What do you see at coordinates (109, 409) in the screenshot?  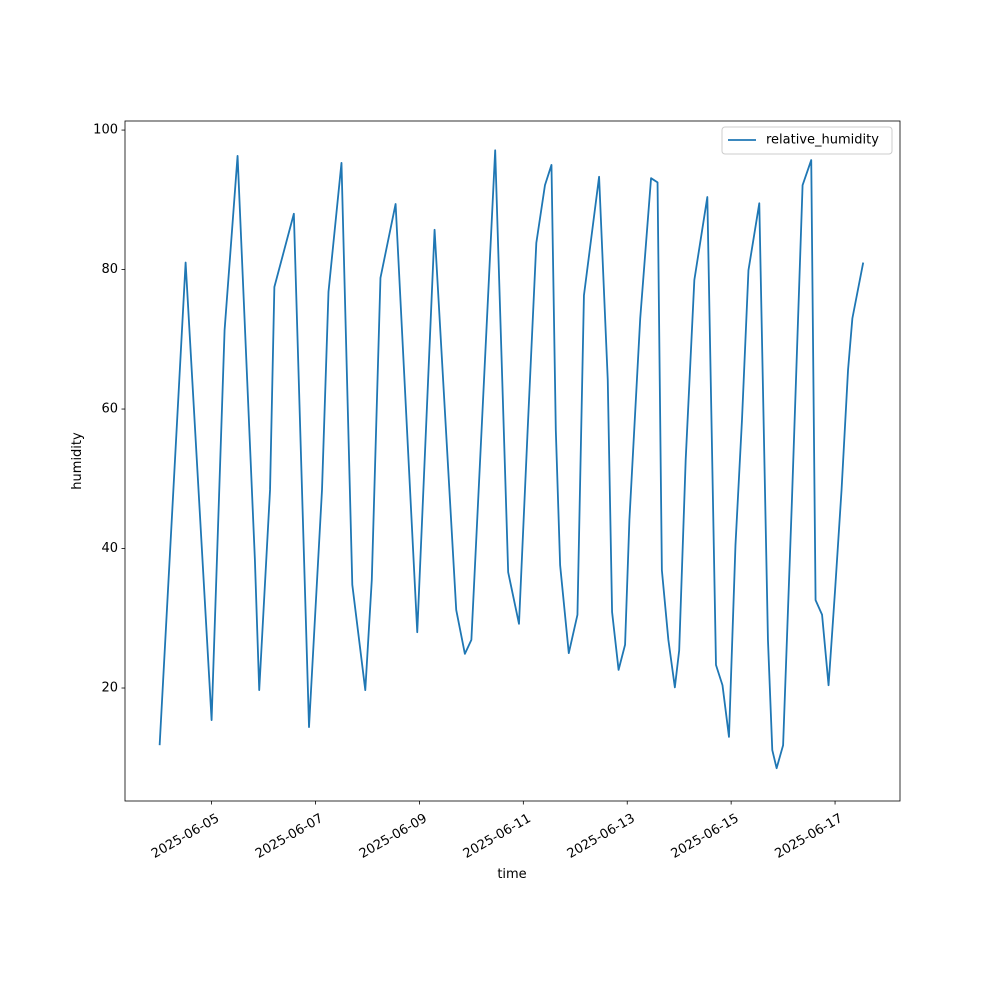 I see `y-tick-label: 60` at bounding box center [109, 409].